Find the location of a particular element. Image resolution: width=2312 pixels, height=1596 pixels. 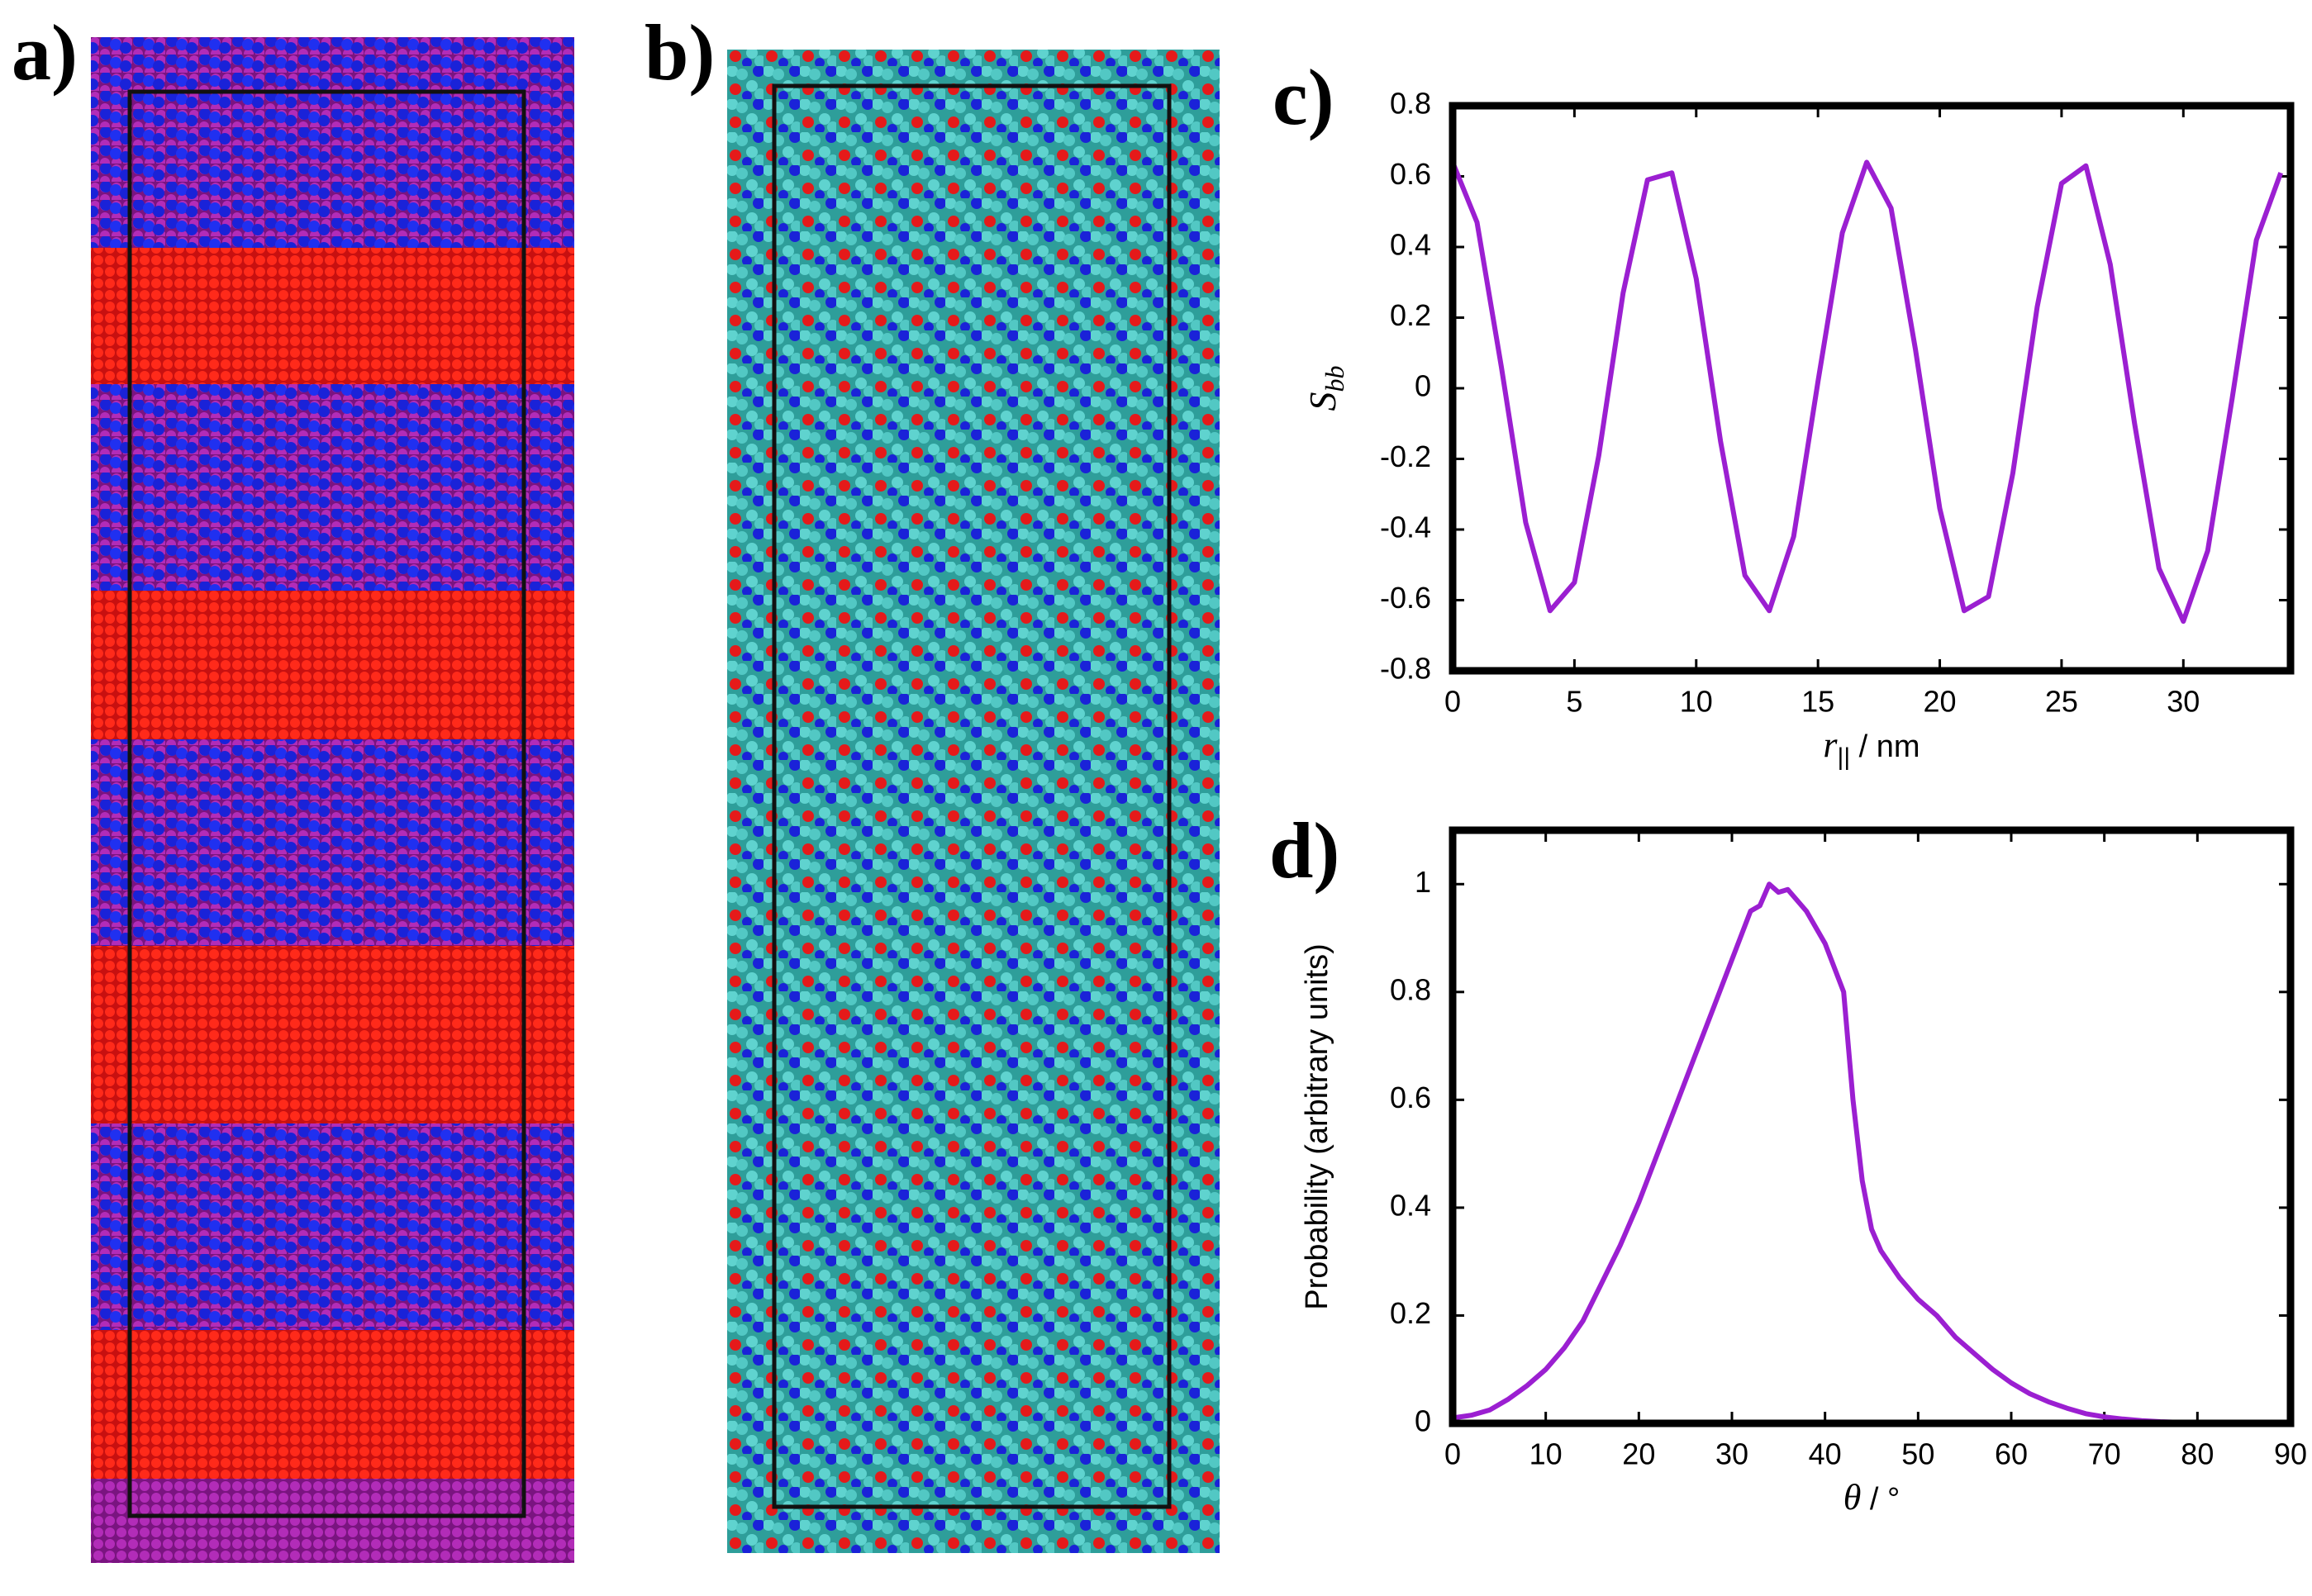

x-label-main: θ is located at coordinates (1852, 1497).